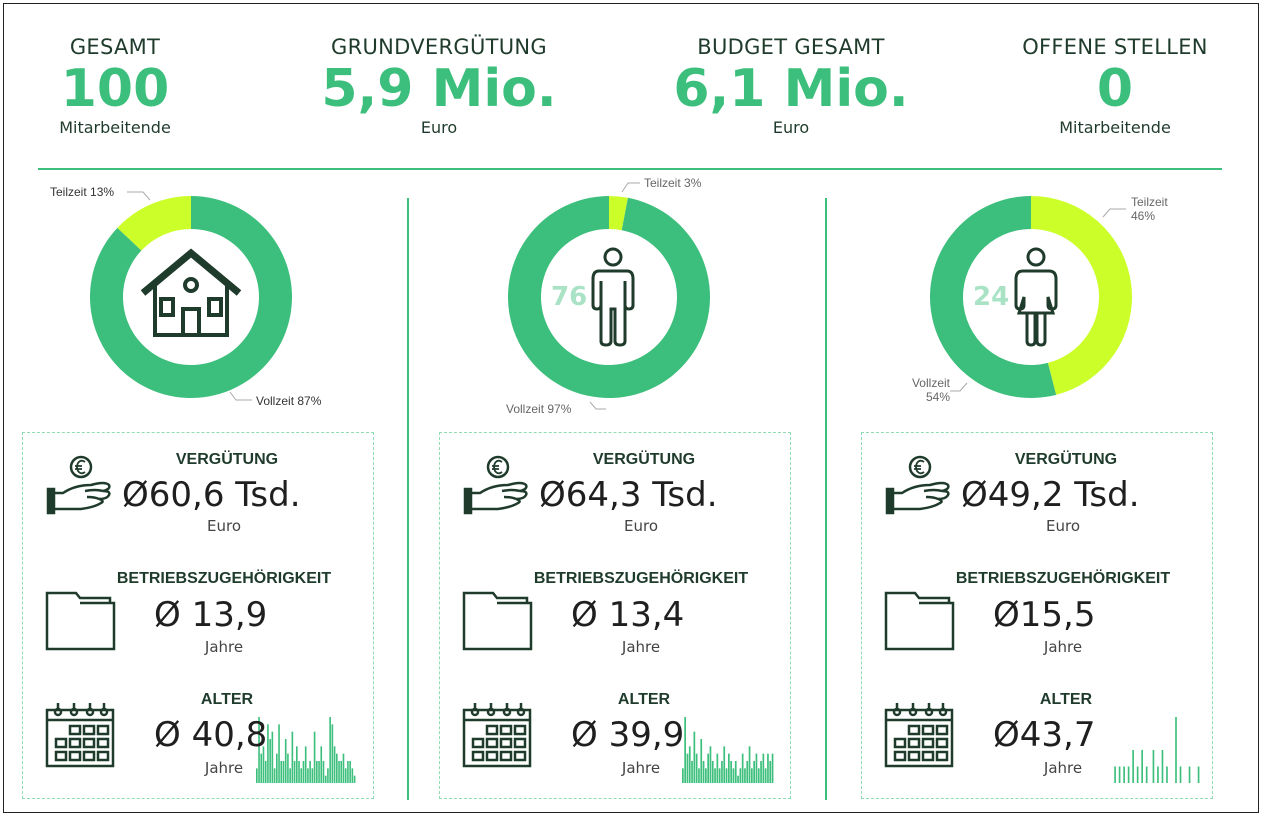 This screenshot has width=1264, height=817. What do you see at coordinates (439, 47) in the screenshot?
I see `kpi-title: GRUNDVERGÜTUNG` at bounding box center [439, 47].